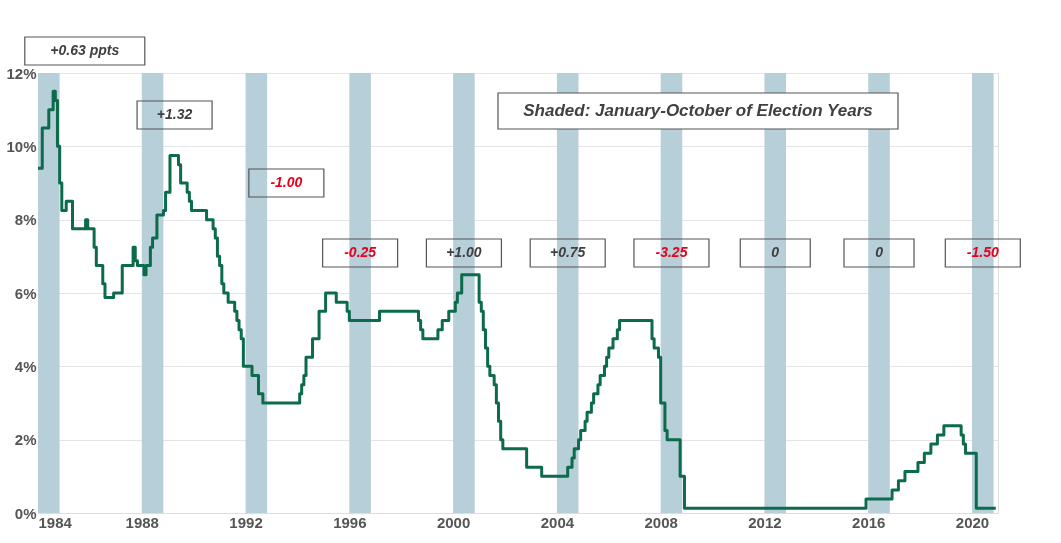  What do you see at coordinates (25, 293) in the screenshot?
I see `y-tick-label: 6%` at bounding box center [25, 293].